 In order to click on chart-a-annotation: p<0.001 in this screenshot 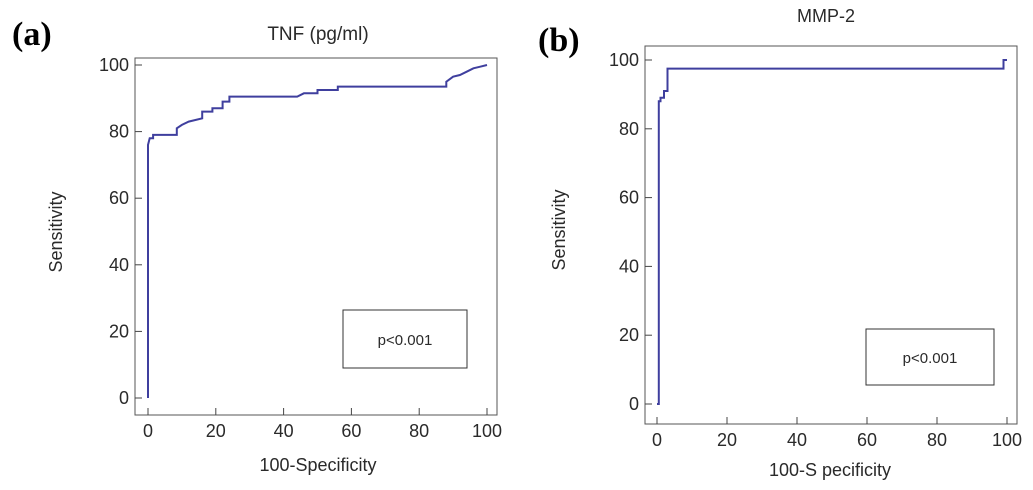, I will do `click(405, 340)`.